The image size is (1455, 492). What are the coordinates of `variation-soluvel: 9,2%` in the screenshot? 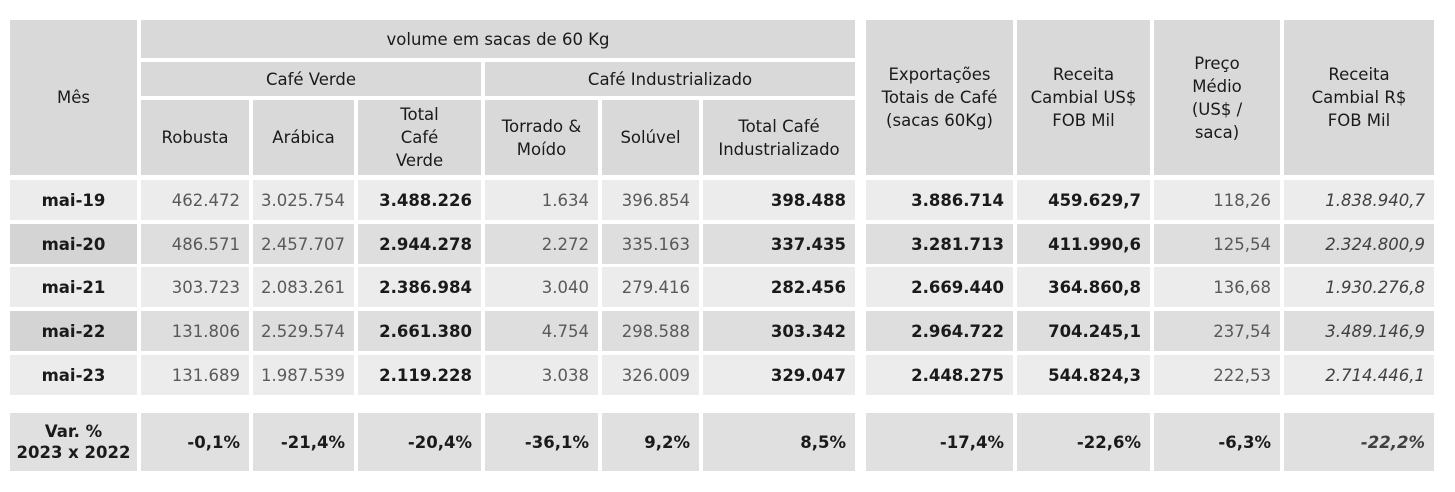 It's located at (650, 442).